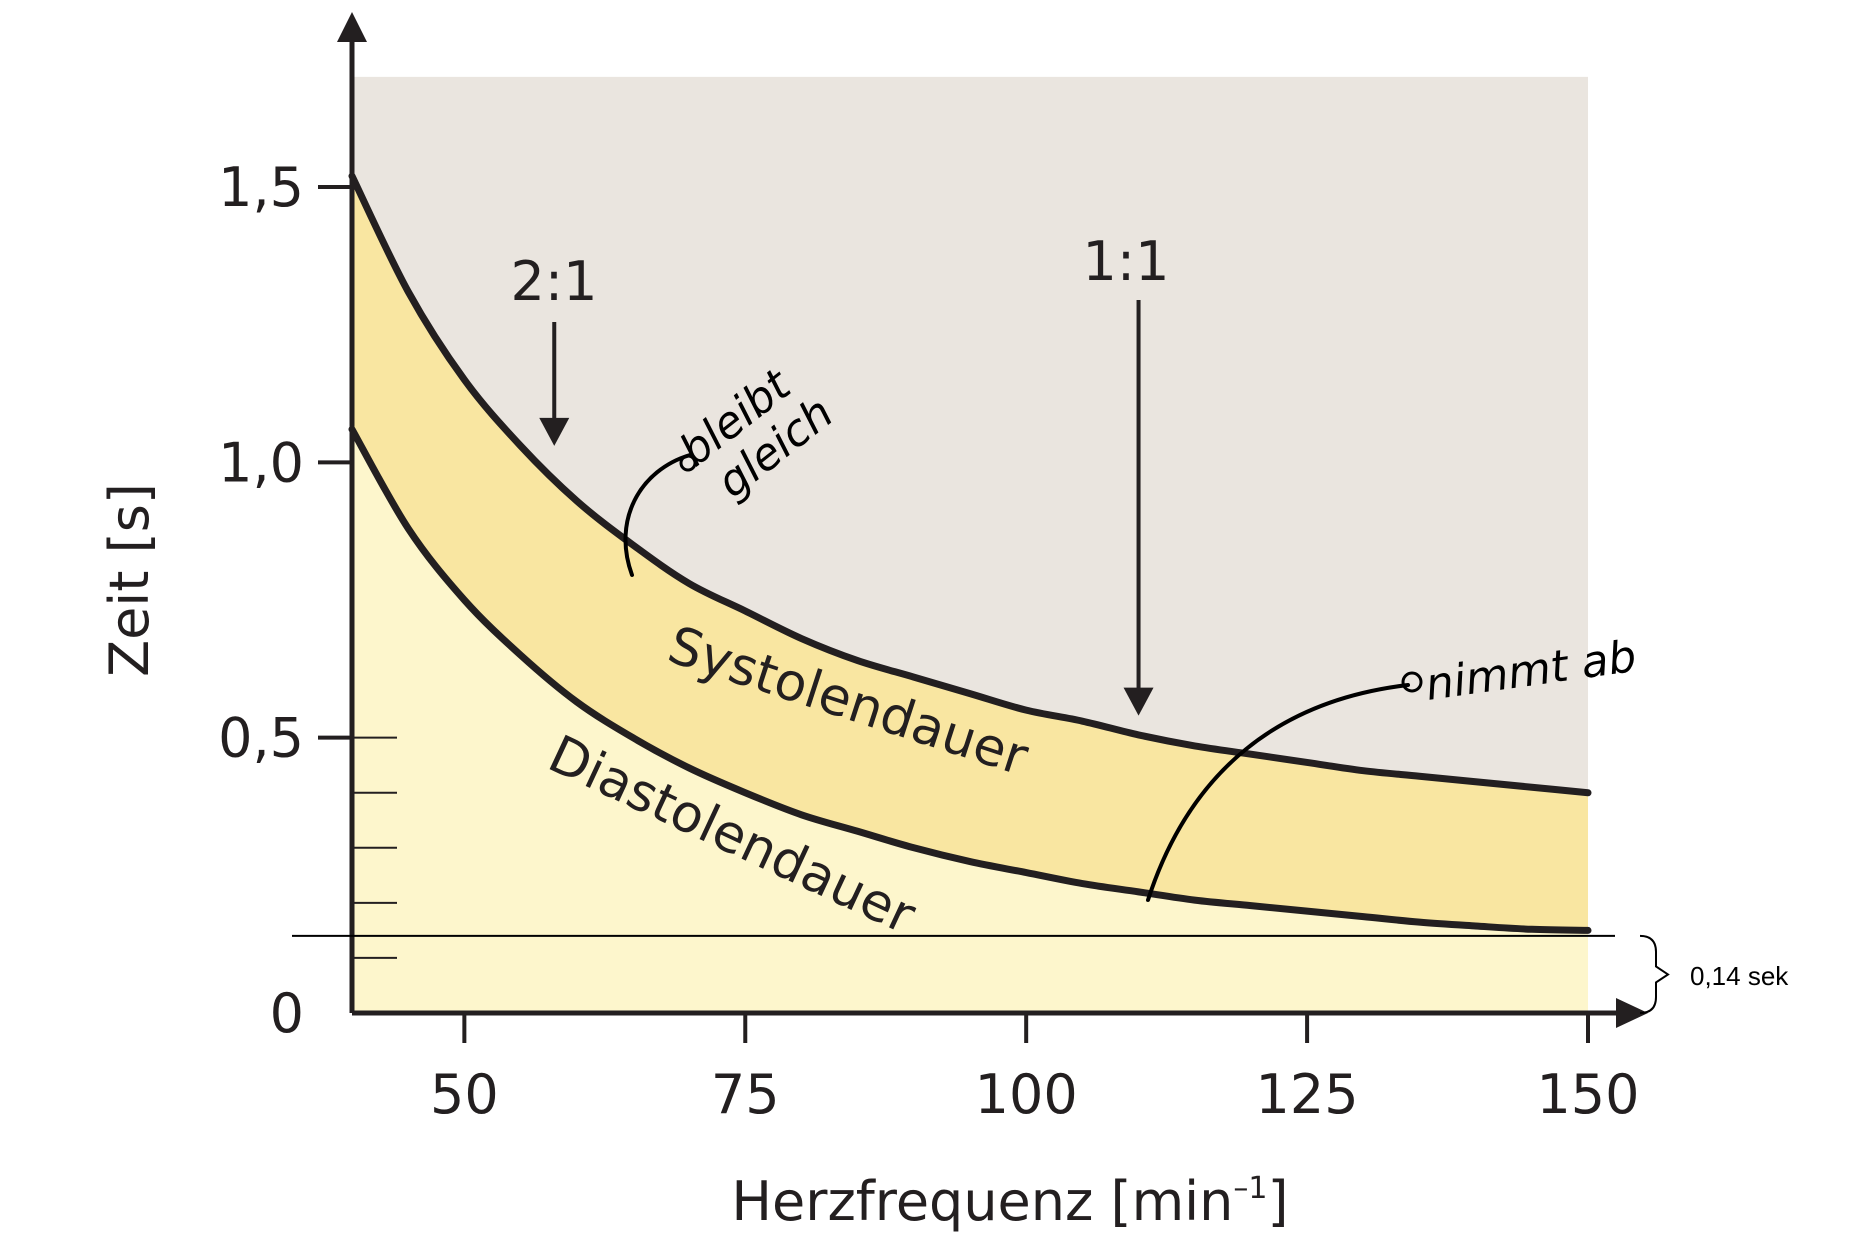 Image resolution: width=1874 pixels, height=1259 pixels. What do you see at coordinates (1739, 976) in the screenshot?
I see `annotation-014-sek: 0,14 sek` at bounding box center [1739, 976].